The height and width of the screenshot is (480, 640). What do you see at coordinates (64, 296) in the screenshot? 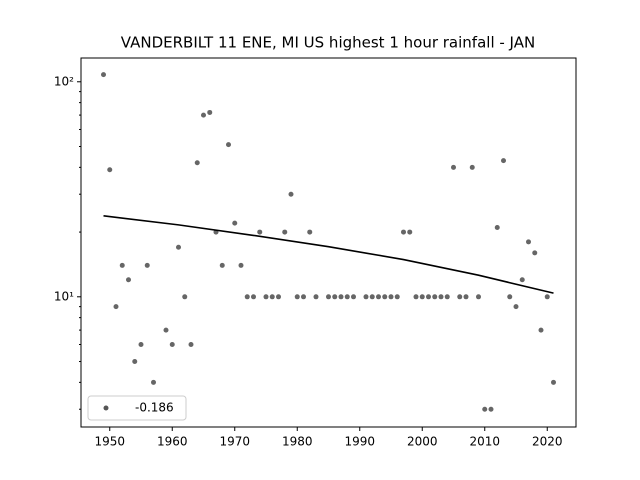
I see `y-tick-label: 10¹` at bounding box center [64, 296].